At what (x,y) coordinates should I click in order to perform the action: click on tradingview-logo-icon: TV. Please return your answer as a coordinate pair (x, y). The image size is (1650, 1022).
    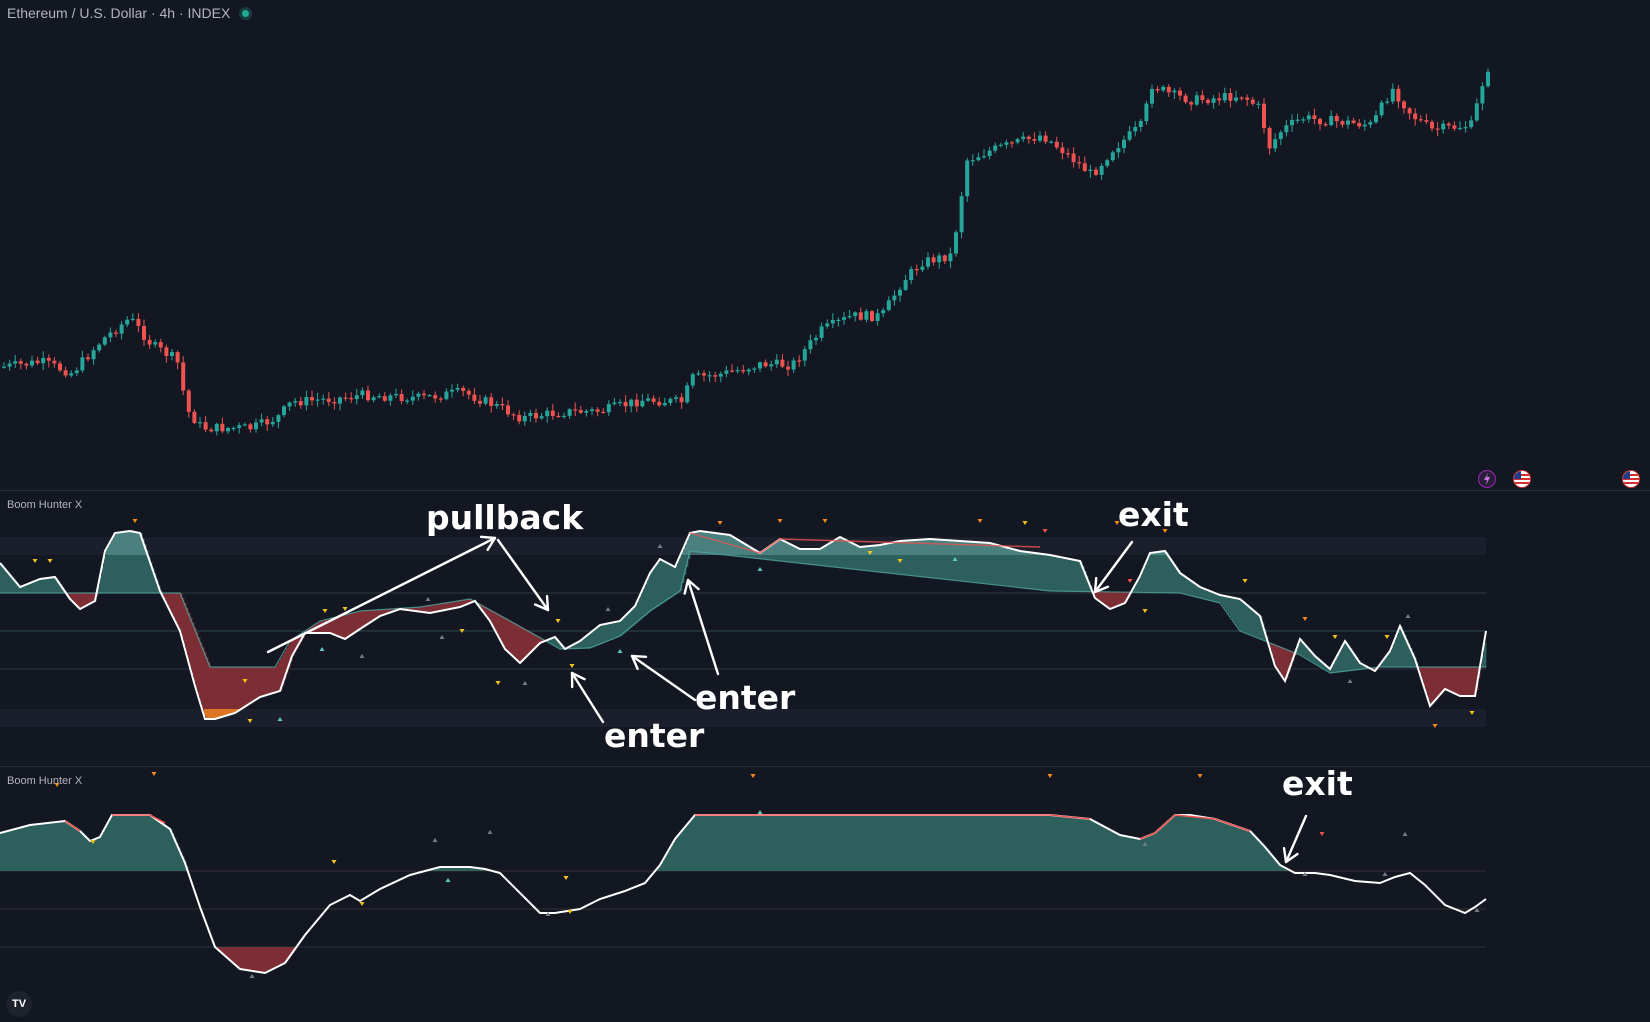
    Looking at the image, I should click on (19, 1004).